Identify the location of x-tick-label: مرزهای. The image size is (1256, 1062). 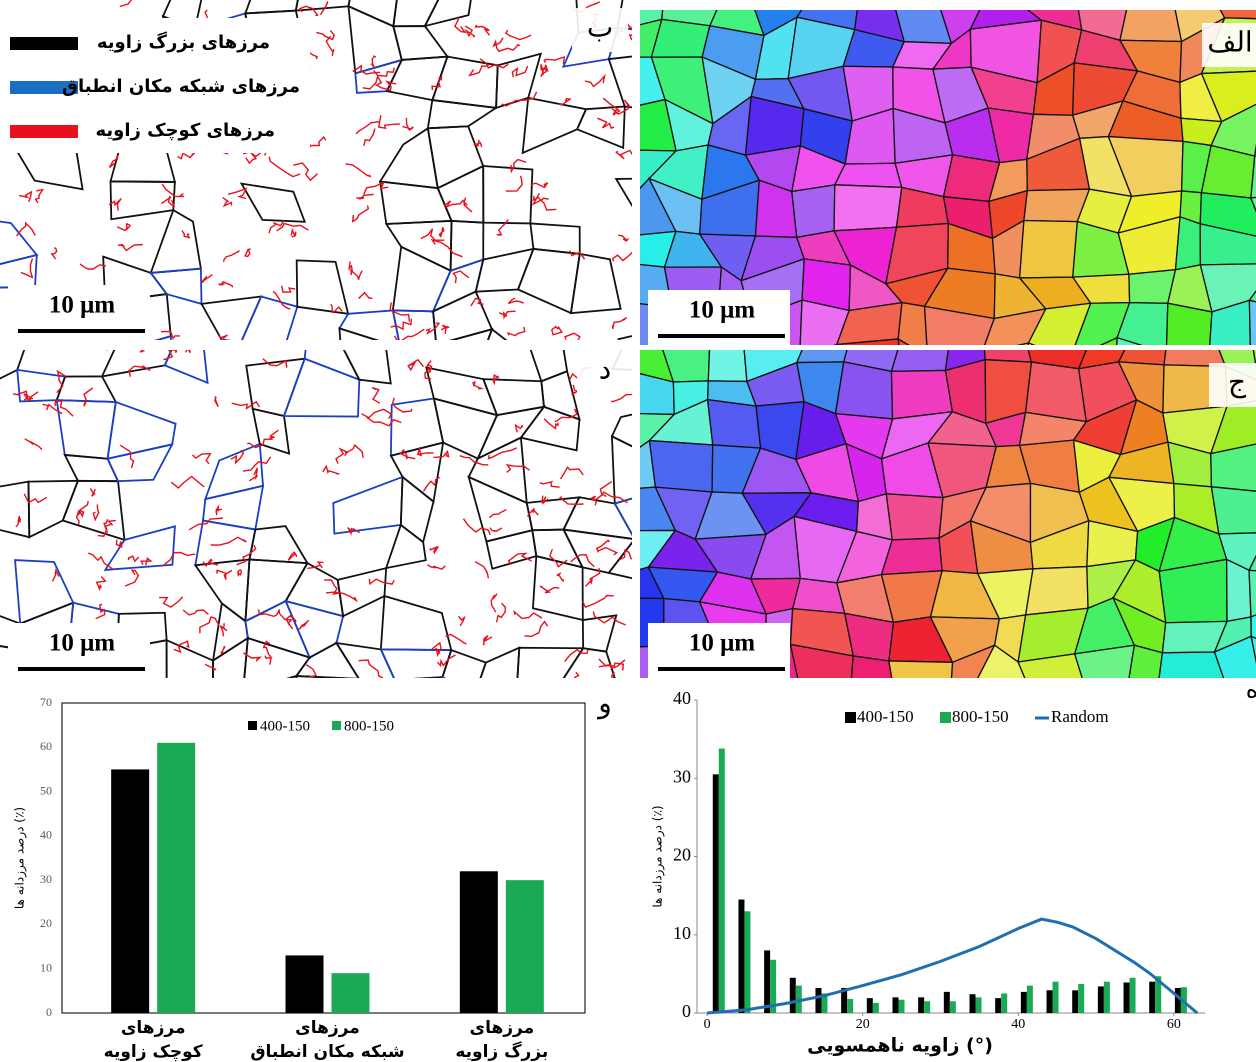
(153, 1028).